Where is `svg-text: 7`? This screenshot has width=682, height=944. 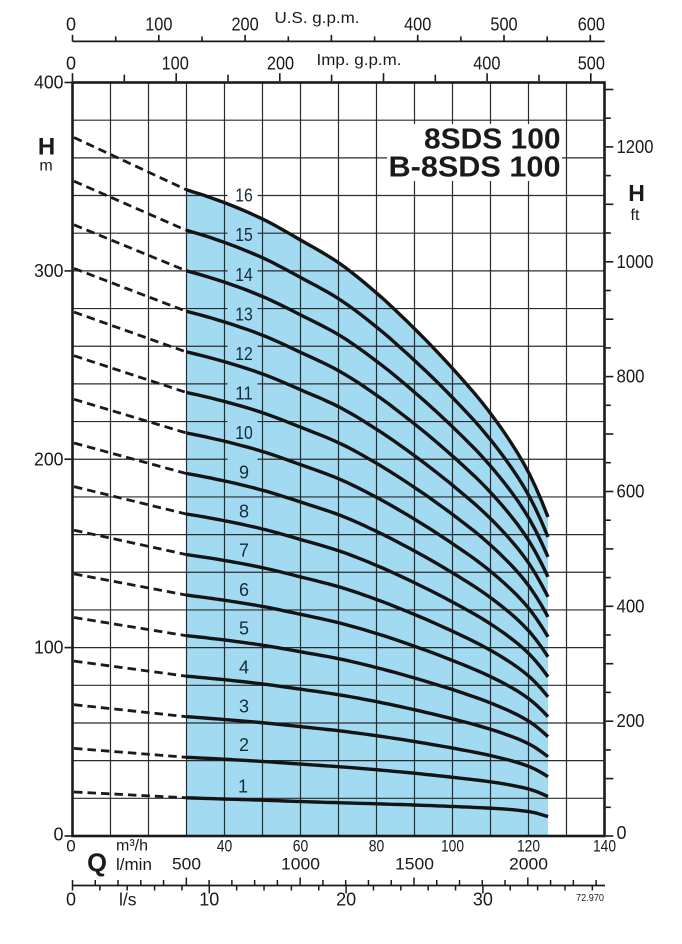 svg-text: 7 is located at coordinates (244, 551).